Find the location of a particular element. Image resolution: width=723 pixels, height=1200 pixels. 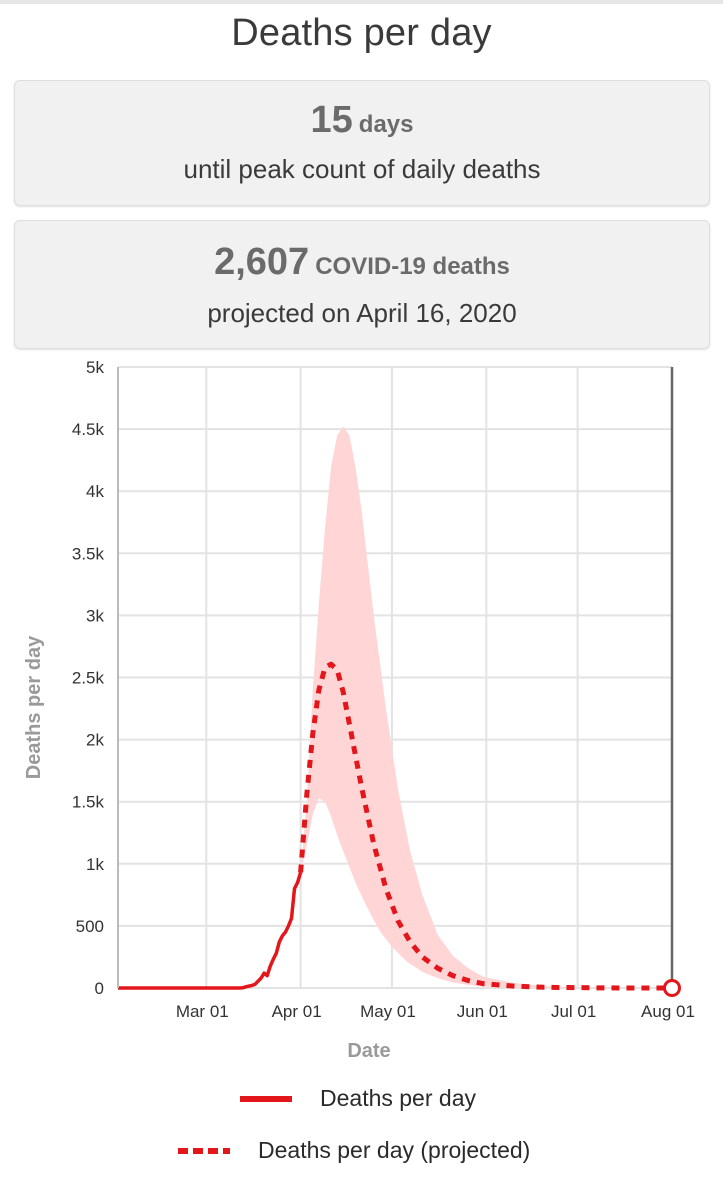

x-tick-label: Mar 01 is located at coordinates (202, 1011).